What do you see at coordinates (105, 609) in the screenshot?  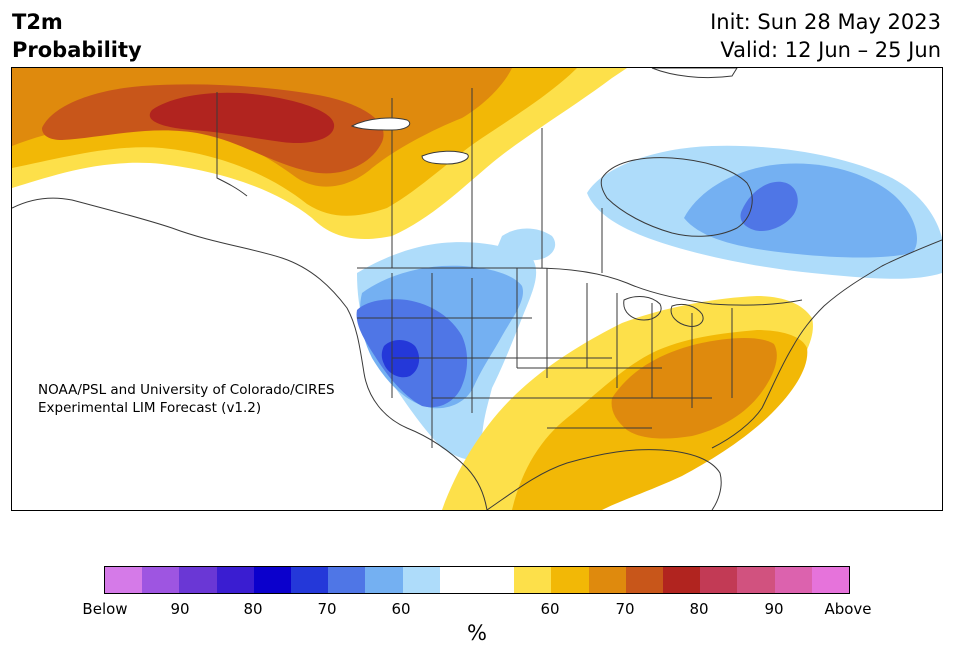 I see `colorbar-tick-label: Below` at bounding box center [105, 609].